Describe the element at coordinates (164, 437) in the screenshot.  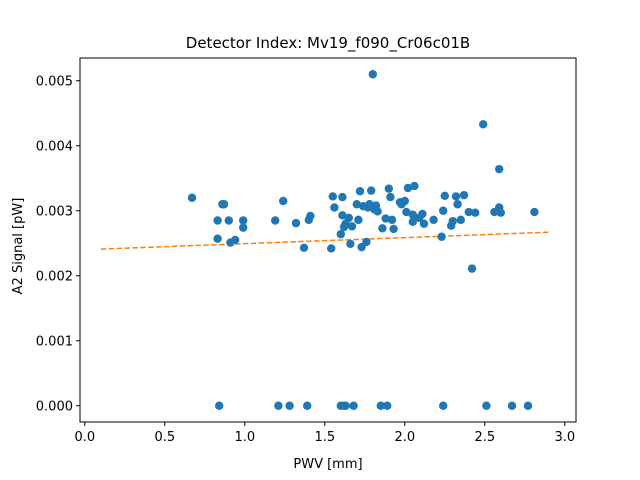
I see `x-tick-label: 0.5` at that location.